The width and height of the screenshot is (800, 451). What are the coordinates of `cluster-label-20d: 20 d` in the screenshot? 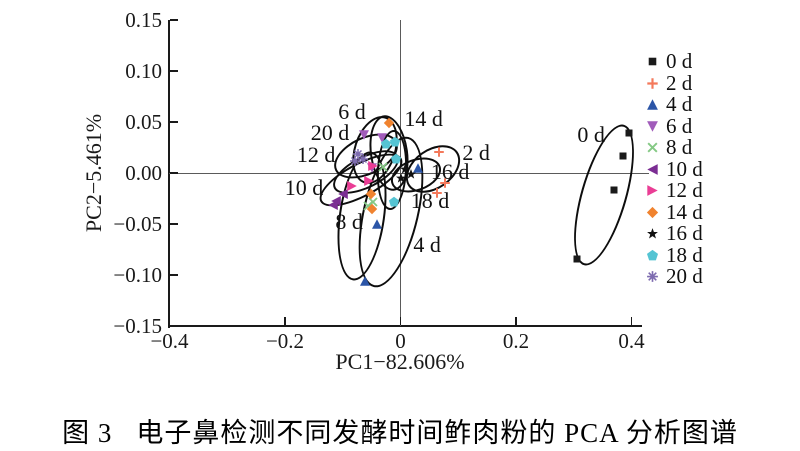 It's located at (330, 133).